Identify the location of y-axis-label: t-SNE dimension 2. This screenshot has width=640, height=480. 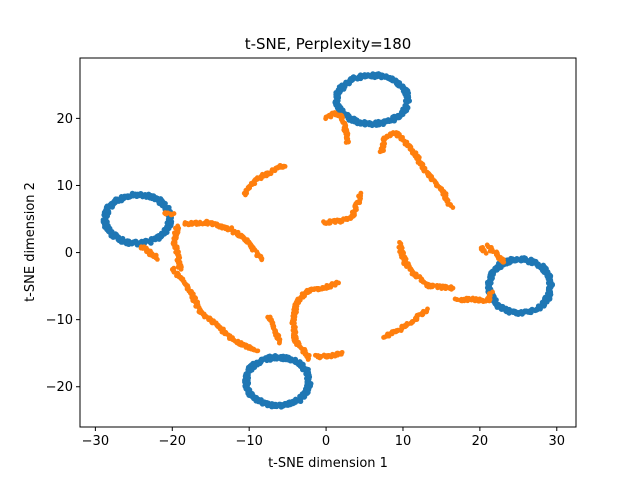
(30, 242).